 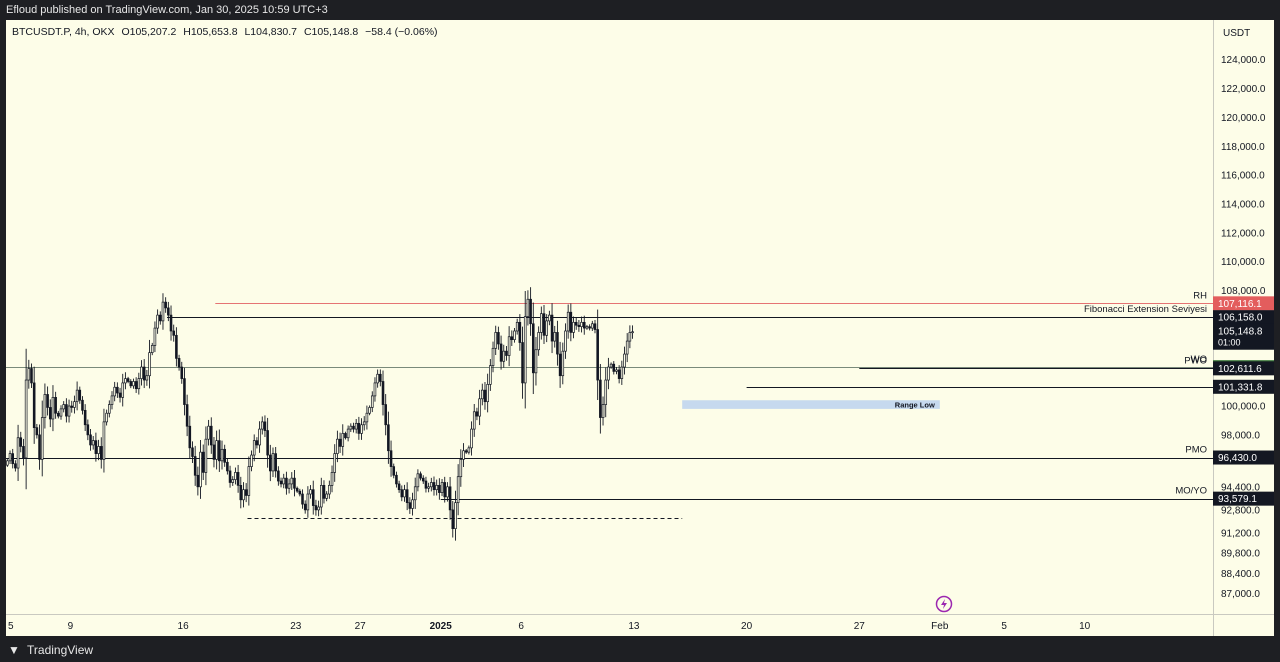 I want to click on y-tick-label: 116,000.0, so click(x=1243, y=176).